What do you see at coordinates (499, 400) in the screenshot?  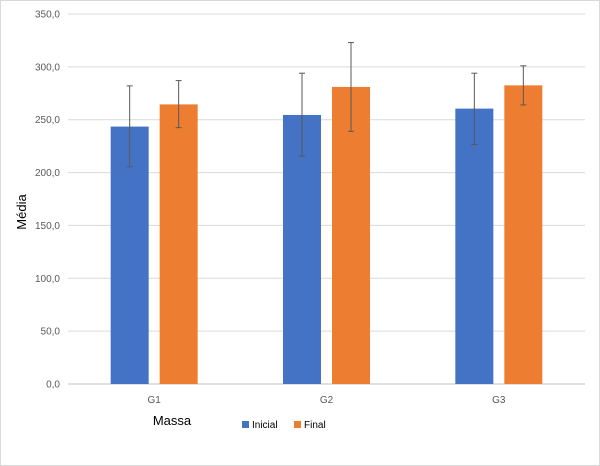 I see `x-tick-label: G3` at bounding box center [499, 400].